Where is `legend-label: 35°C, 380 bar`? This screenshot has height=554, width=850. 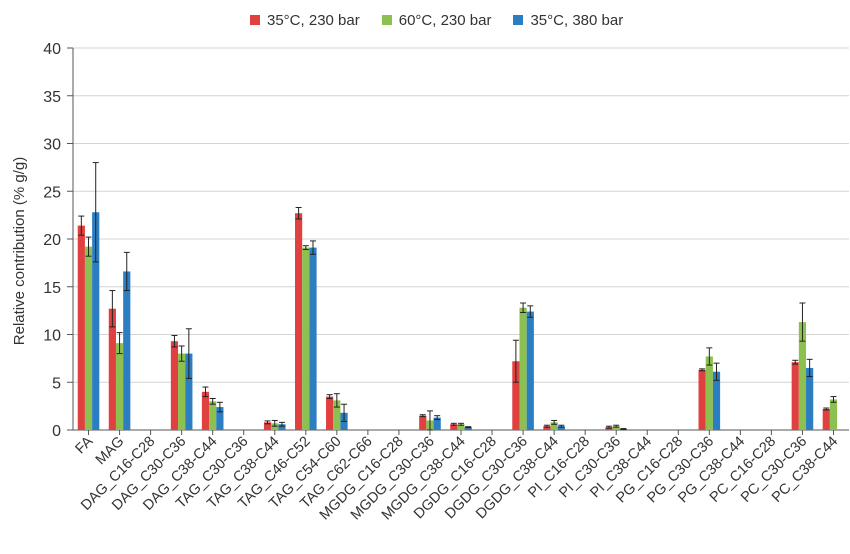 legend-label: 35°C, 380 bar is located at coordinates (577, 20).